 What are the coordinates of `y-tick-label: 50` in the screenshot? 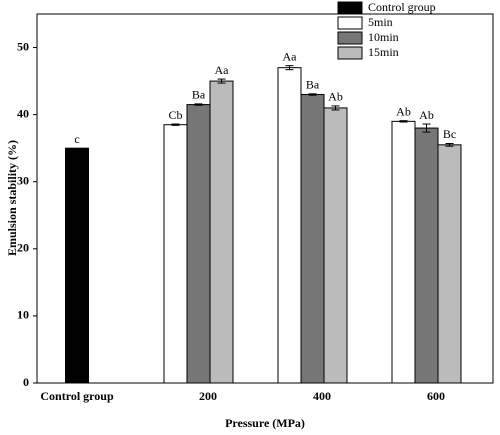 It's located at (23, 46).